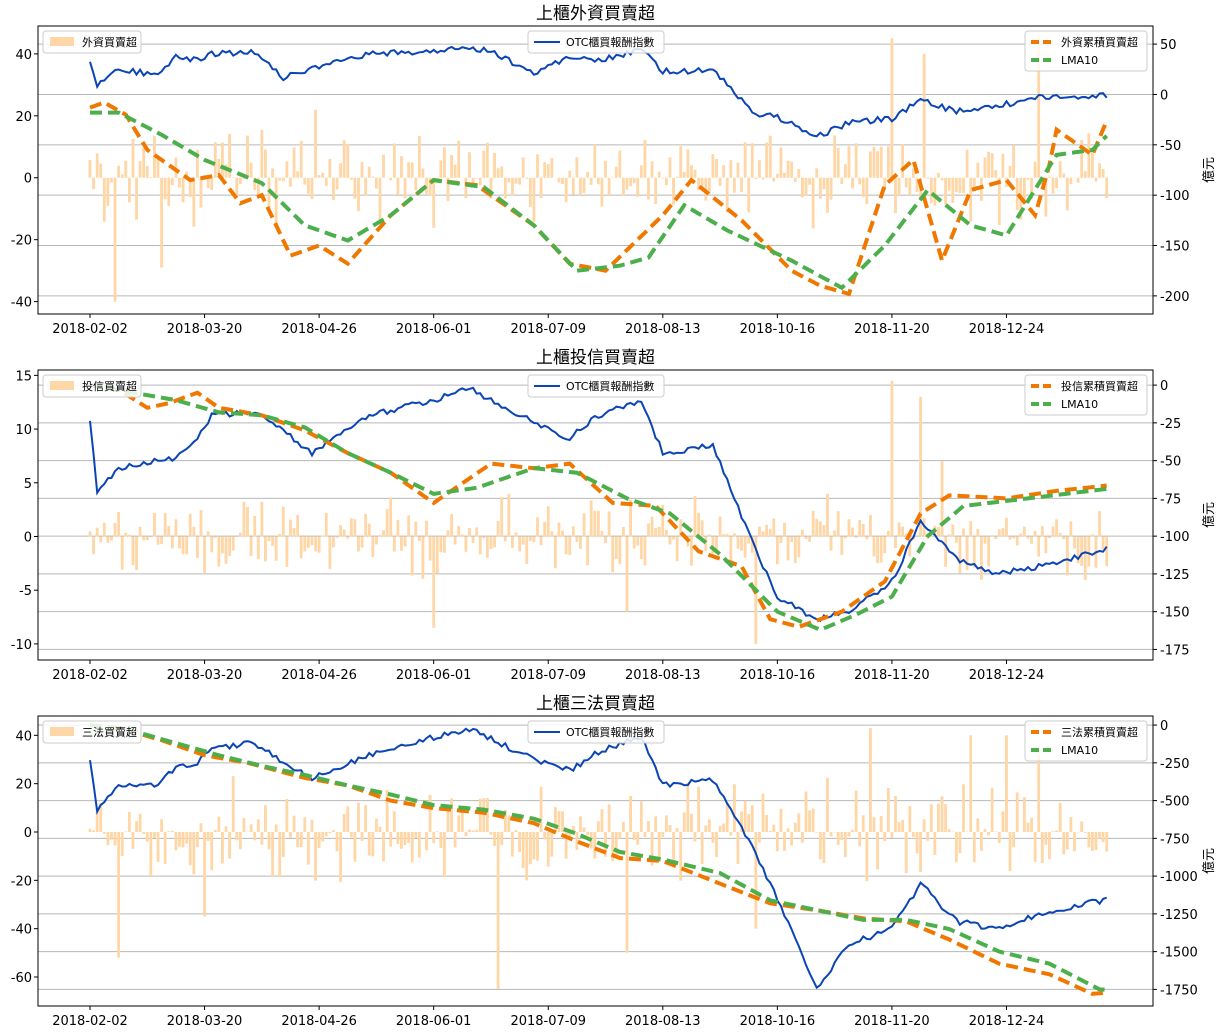  What do you see at coordinates (1168, 45) in the screenshot?
I see `right-tick-label: 50` at bounding box center [1168, 45].